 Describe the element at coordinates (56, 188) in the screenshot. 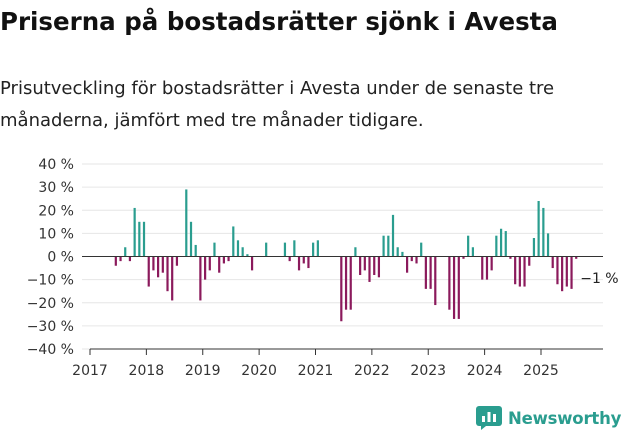

I see `y-tick-label: 30 %` at that location.